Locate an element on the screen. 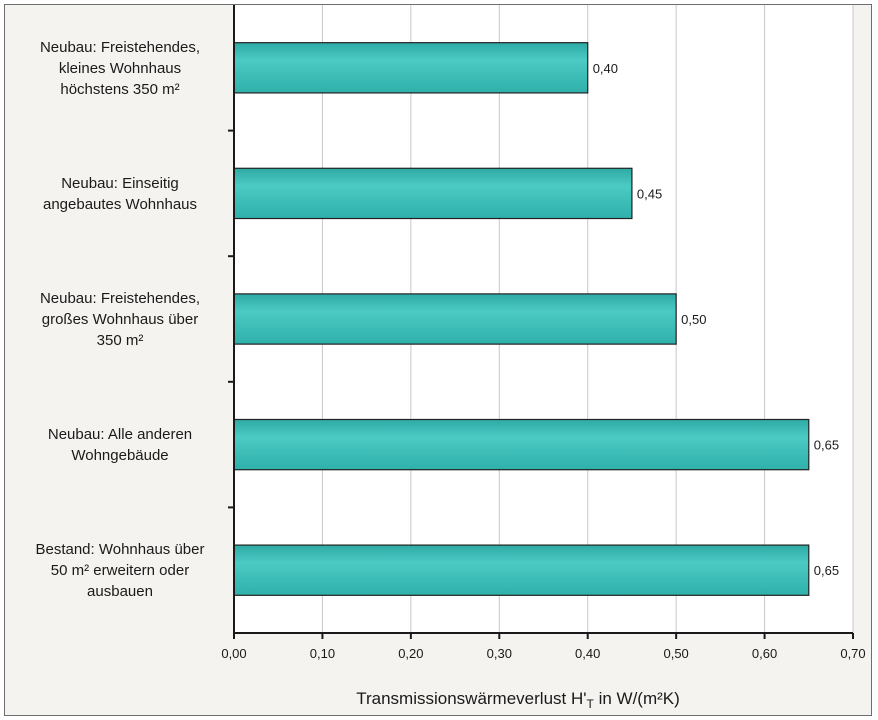 This screenshot has width=878, height=720. data-label: 0,40 is located at coordinates (605, 68).